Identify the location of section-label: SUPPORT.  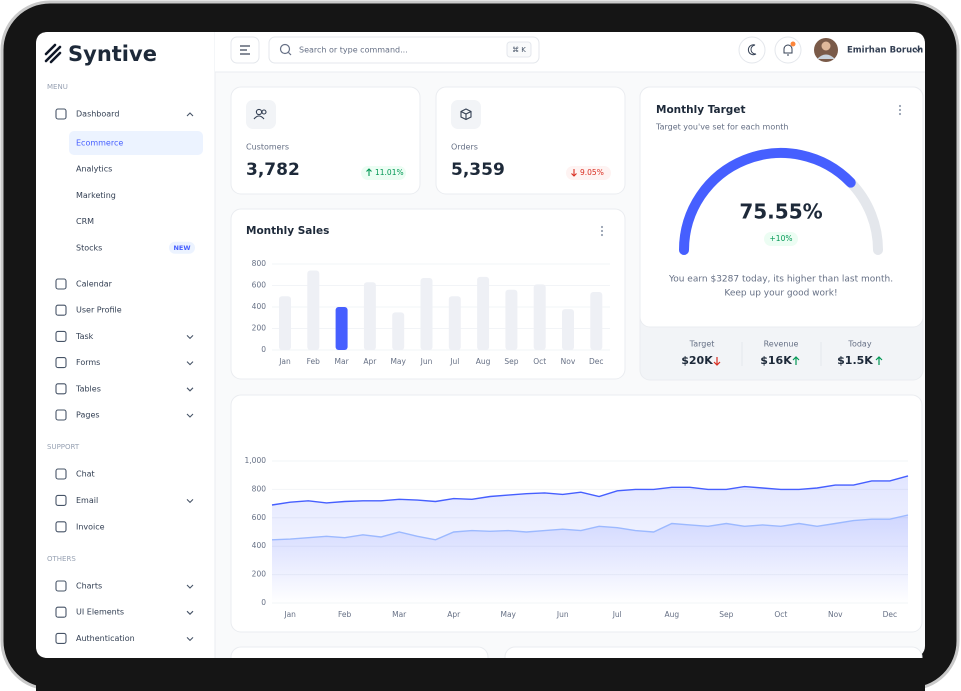
(63, 447).